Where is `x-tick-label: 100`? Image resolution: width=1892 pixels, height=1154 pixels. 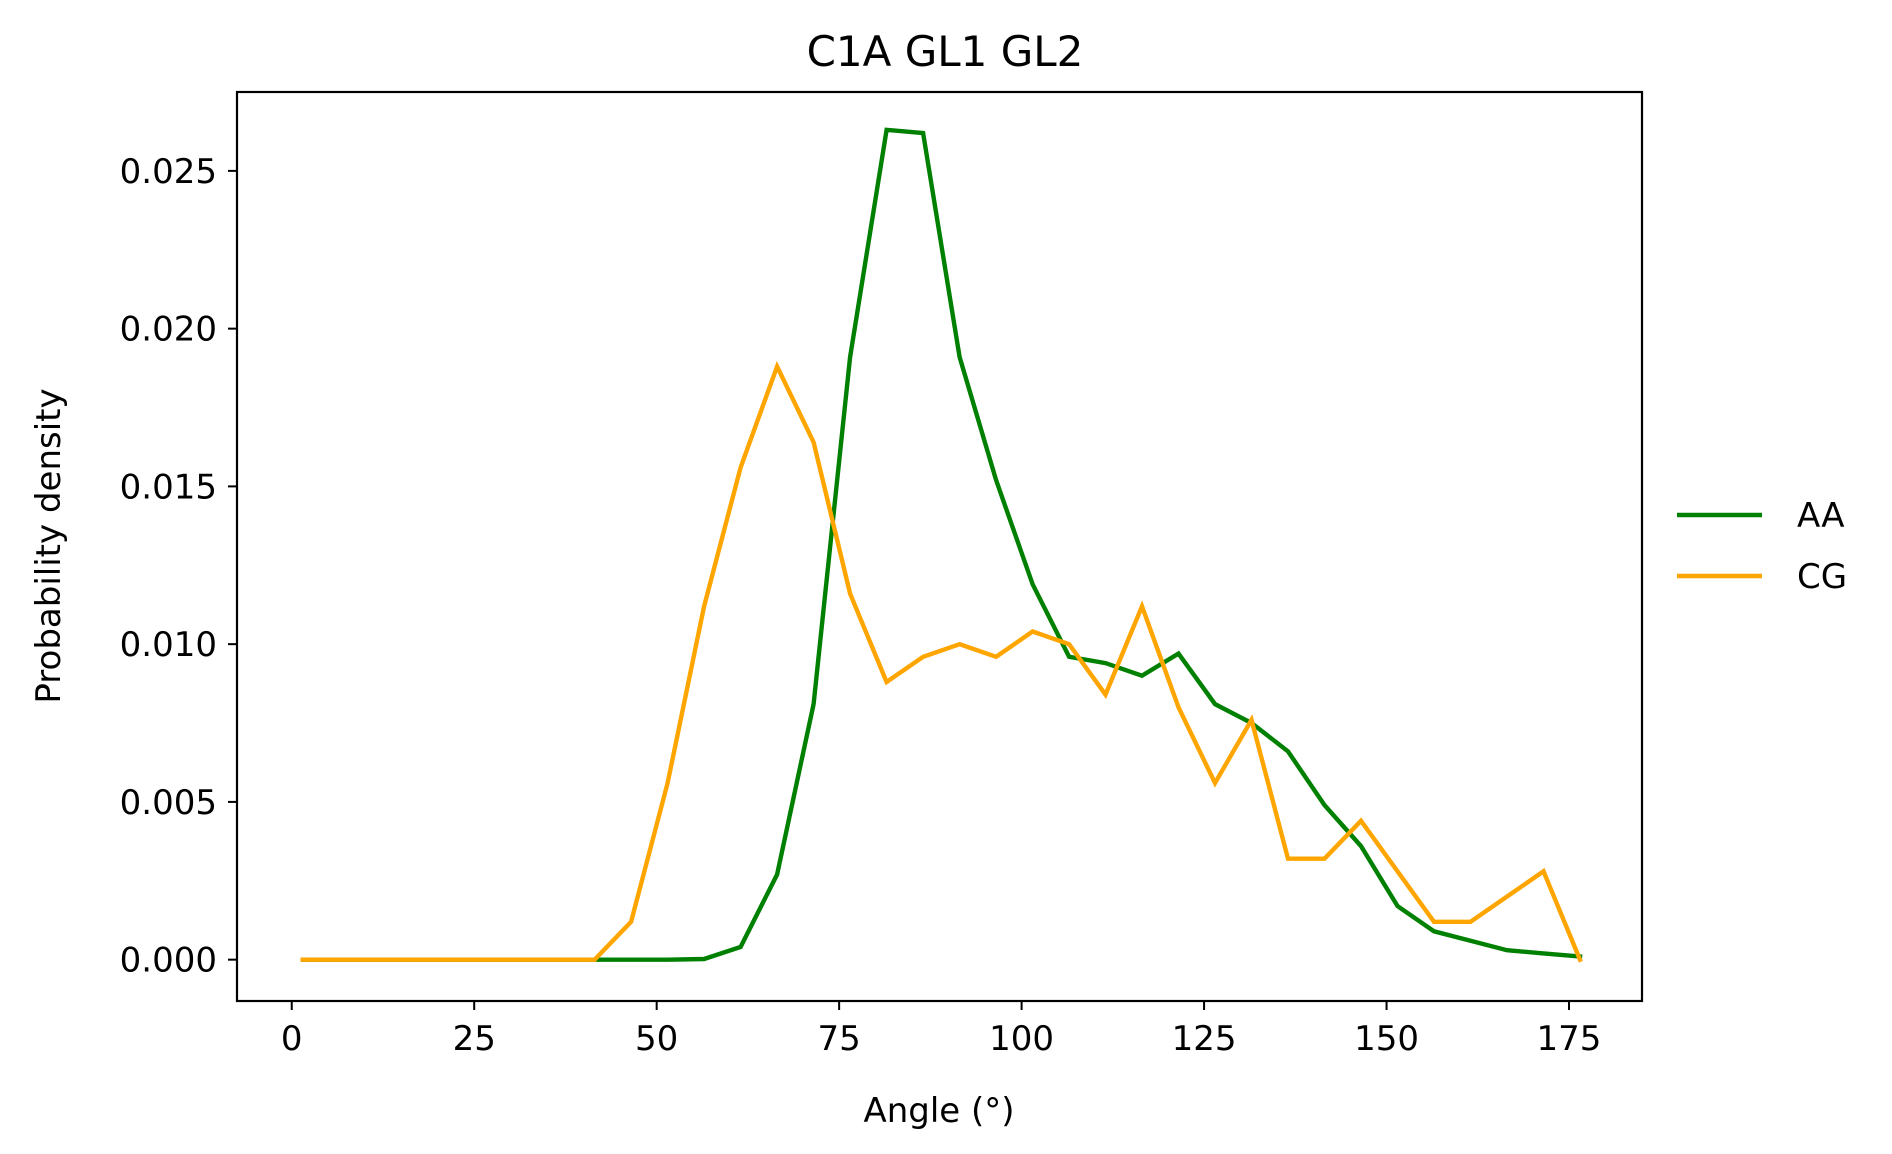 x-tick-label: 100 is located at coordinates (1021, 1039).